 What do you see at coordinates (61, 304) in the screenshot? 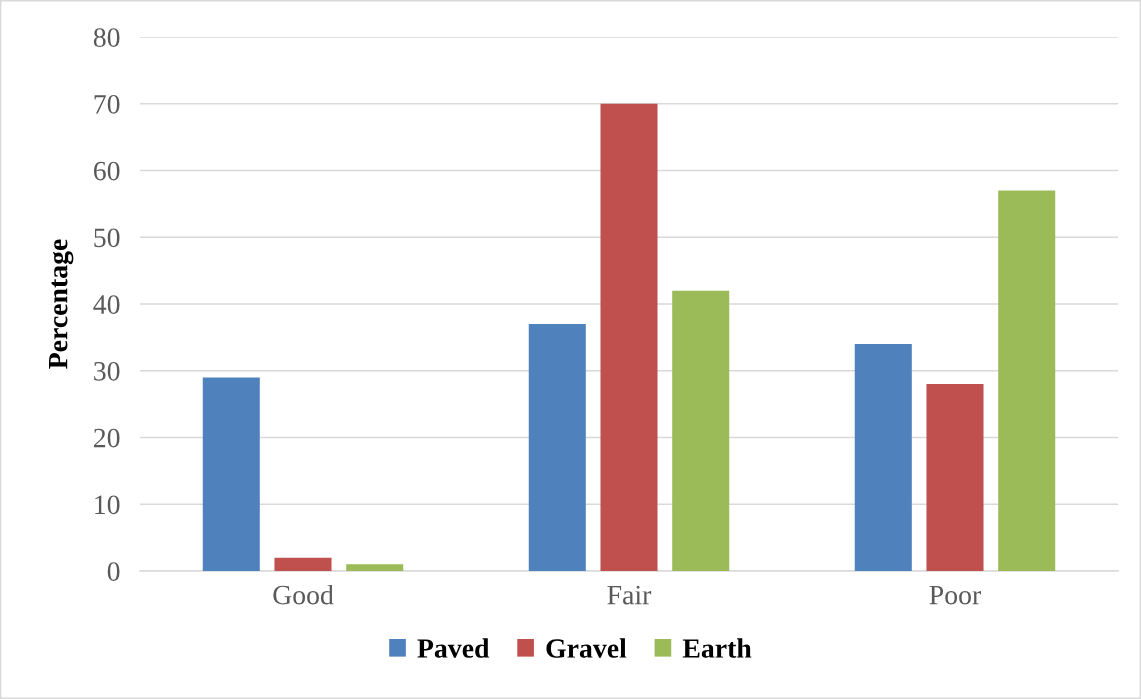
I see `y-axis-title: Percentage` at bounding box center [61, 304].